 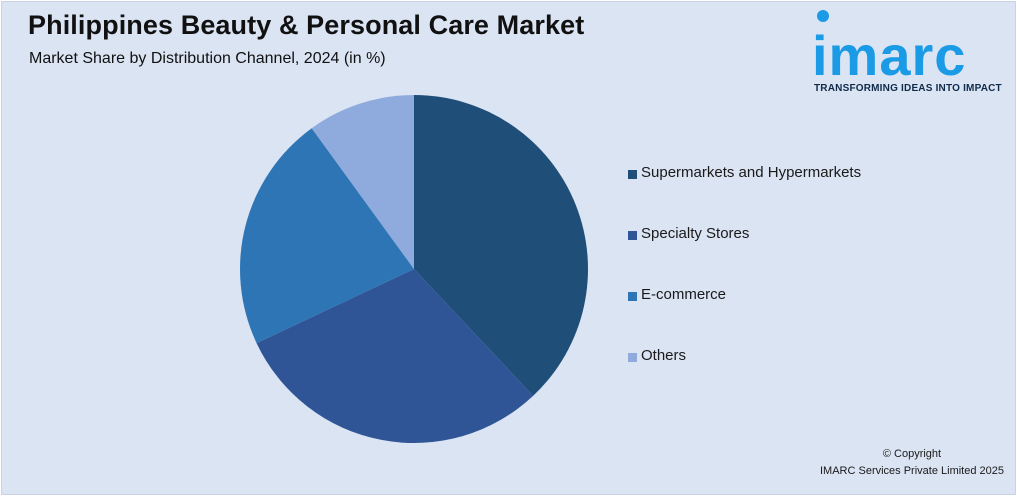 I want to click on logo-wordmark: imarc, so click(x=889, y=55).